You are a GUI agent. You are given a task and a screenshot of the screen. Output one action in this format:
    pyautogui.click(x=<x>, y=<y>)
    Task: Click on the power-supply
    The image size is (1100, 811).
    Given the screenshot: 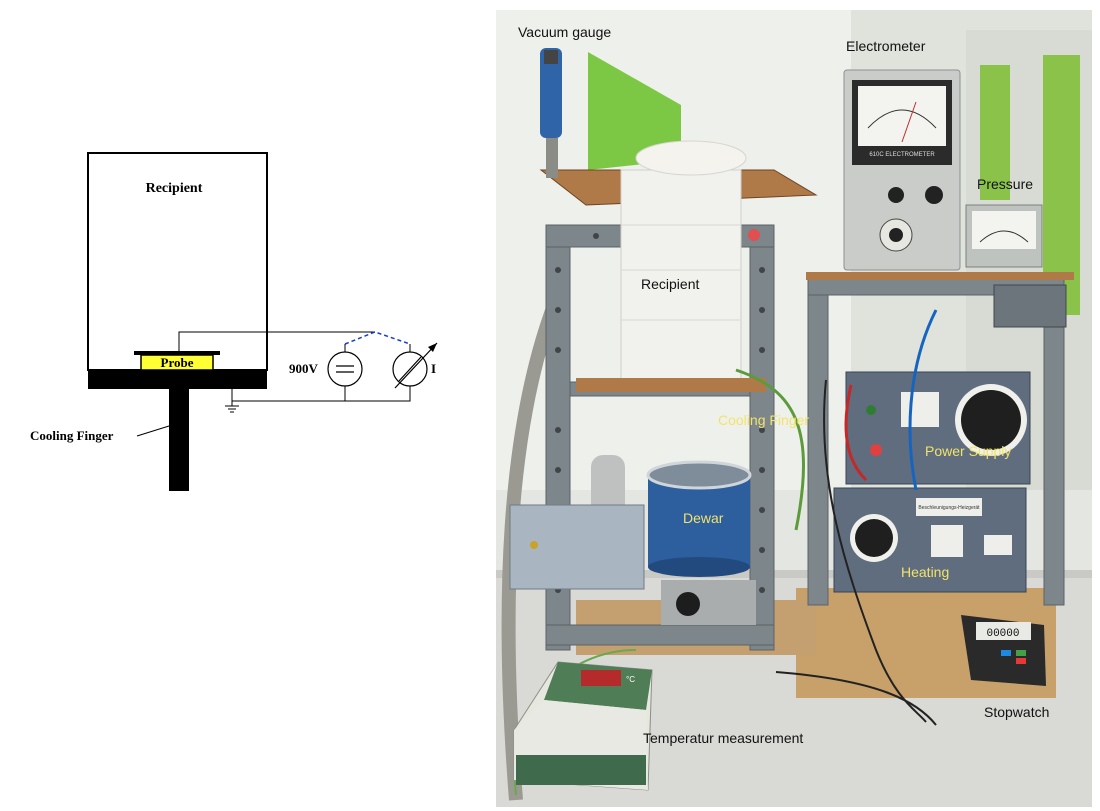 What is the action you would take?
    pyautogui.click(x=938, y=428)
    